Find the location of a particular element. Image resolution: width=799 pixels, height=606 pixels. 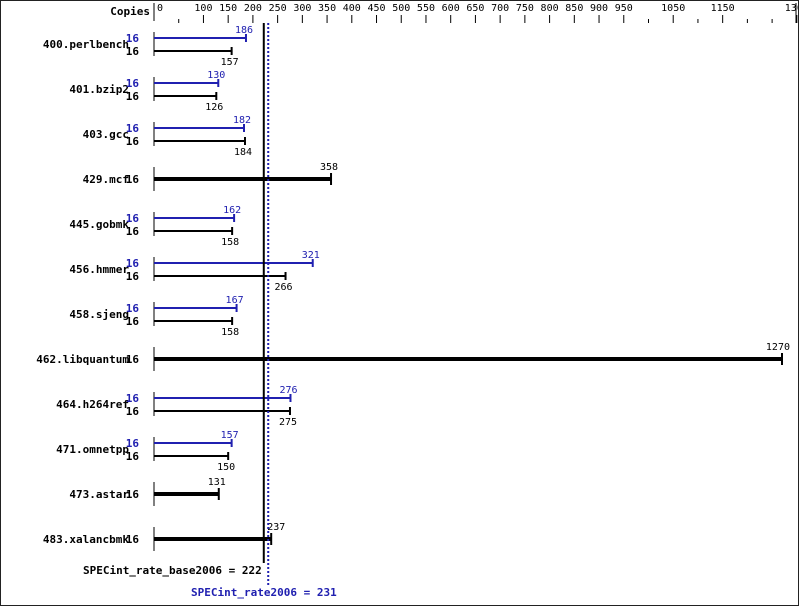

benchmark-label: 429.mcf is located at coordinates (106, 179).